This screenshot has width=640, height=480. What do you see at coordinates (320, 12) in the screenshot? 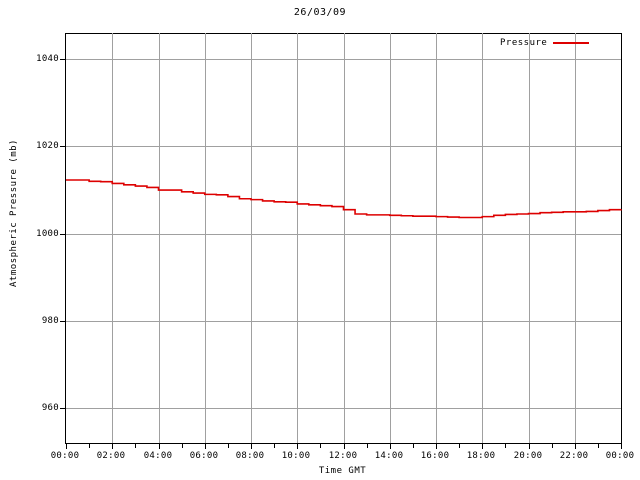
I see `chart-title: 26/03/09` at bounding box center [320, 12].